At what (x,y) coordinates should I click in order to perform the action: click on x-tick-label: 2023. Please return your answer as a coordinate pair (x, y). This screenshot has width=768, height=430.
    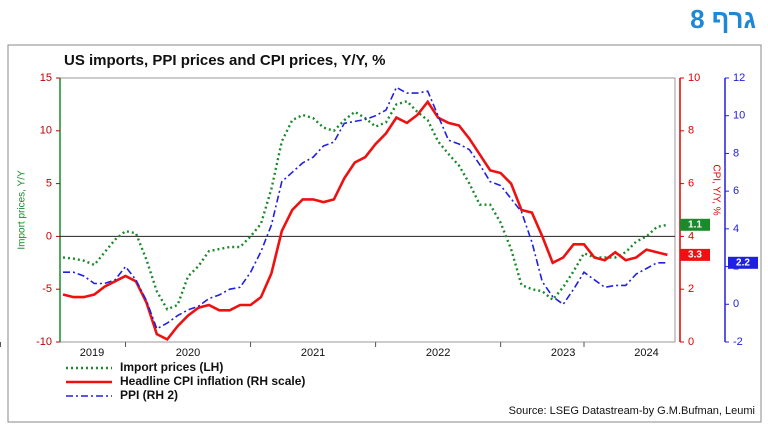
    Looking at the image, I should click on (563, 353).